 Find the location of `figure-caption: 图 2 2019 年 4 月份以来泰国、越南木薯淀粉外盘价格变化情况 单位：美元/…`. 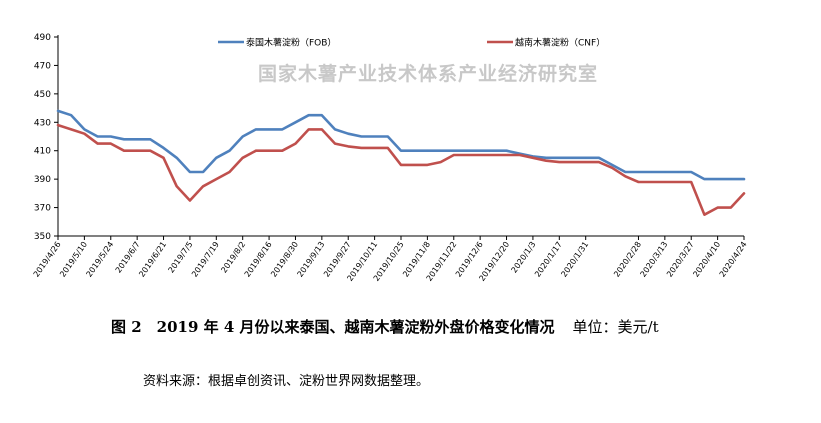

figure-caption: 图 2 2019 年 4 月份以来泰国、越南木薯淀粉外盘价格变化情况 单位：美元/… is located at coordinates (451, 326).